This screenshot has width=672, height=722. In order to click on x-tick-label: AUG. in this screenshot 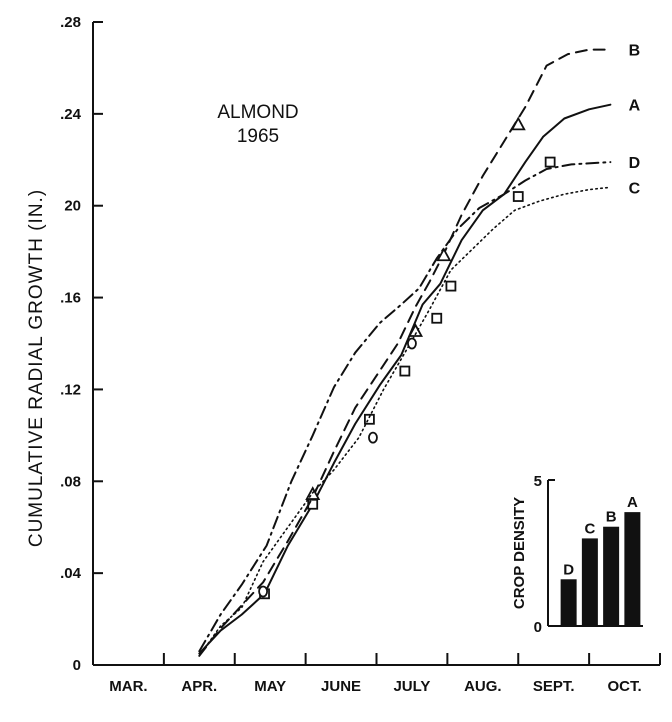, I will do `click(483, 686)`.